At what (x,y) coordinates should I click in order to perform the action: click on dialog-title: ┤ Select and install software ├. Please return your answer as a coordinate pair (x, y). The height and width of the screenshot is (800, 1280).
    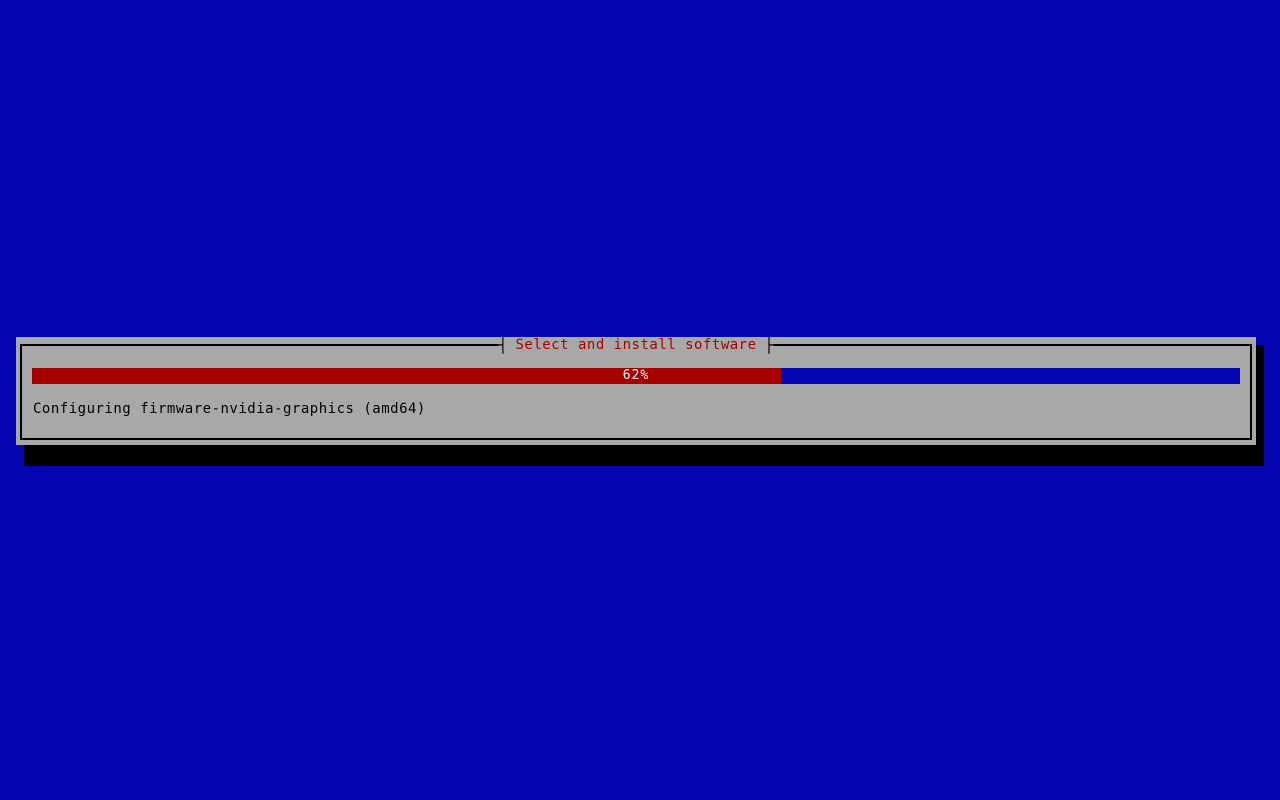
    Looking at the image, I should click on (636, 345).